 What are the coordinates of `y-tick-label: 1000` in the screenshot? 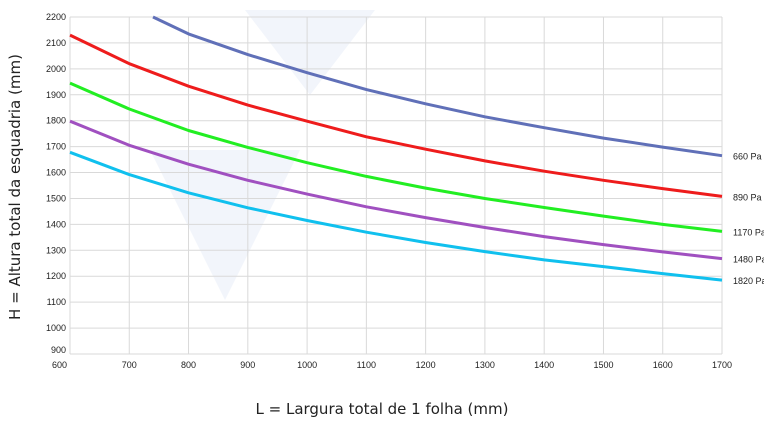 It's located at (56, 328).